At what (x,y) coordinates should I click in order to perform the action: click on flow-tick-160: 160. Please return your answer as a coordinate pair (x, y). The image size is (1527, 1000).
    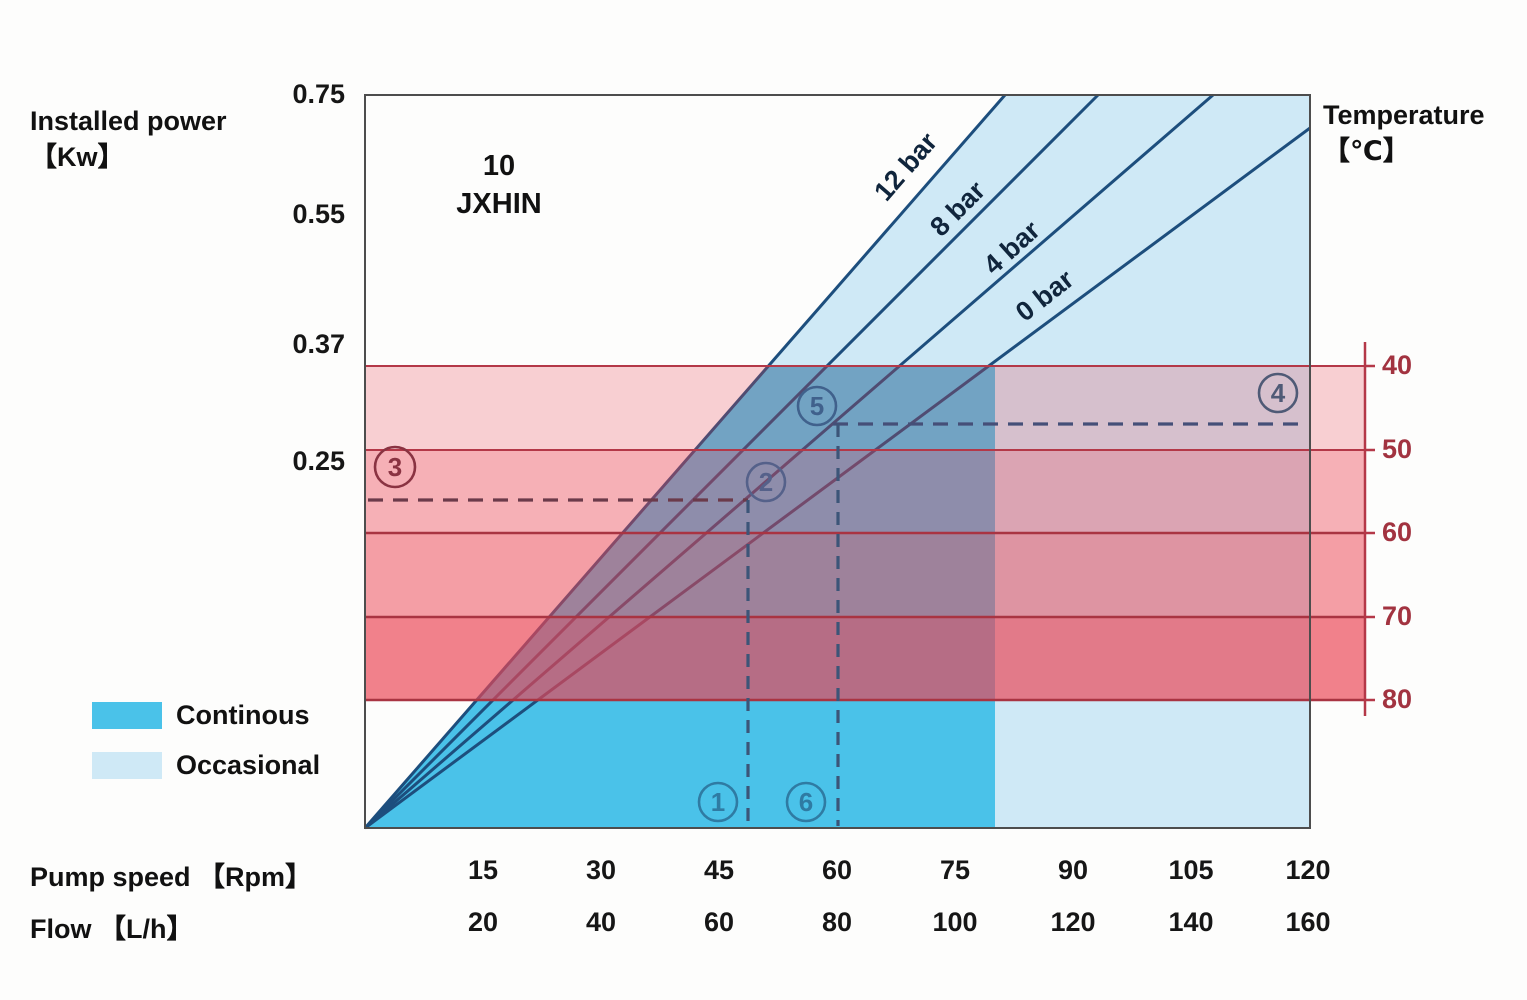
    Looking at the image, I should click on (1308, 922).